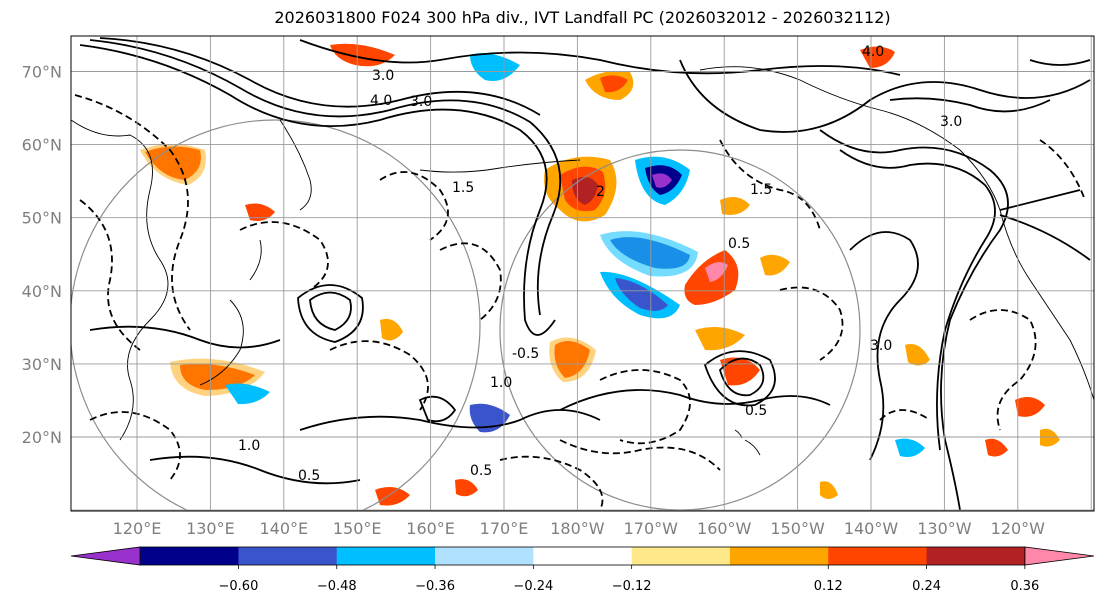 This screenshot has height=604, width=1105. What do you see at coordinates (850, 138) in the screenshot?
I see `coastline-alaska` at bounding box center [850, 138].